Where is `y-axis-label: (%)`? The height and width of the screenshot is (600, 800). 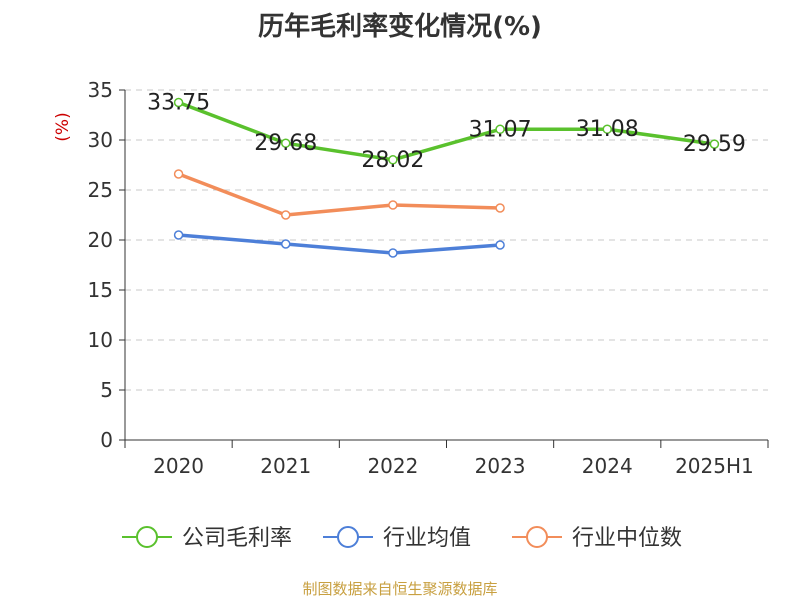 y-axis-label: (%) is located at coordinates (63, 126).